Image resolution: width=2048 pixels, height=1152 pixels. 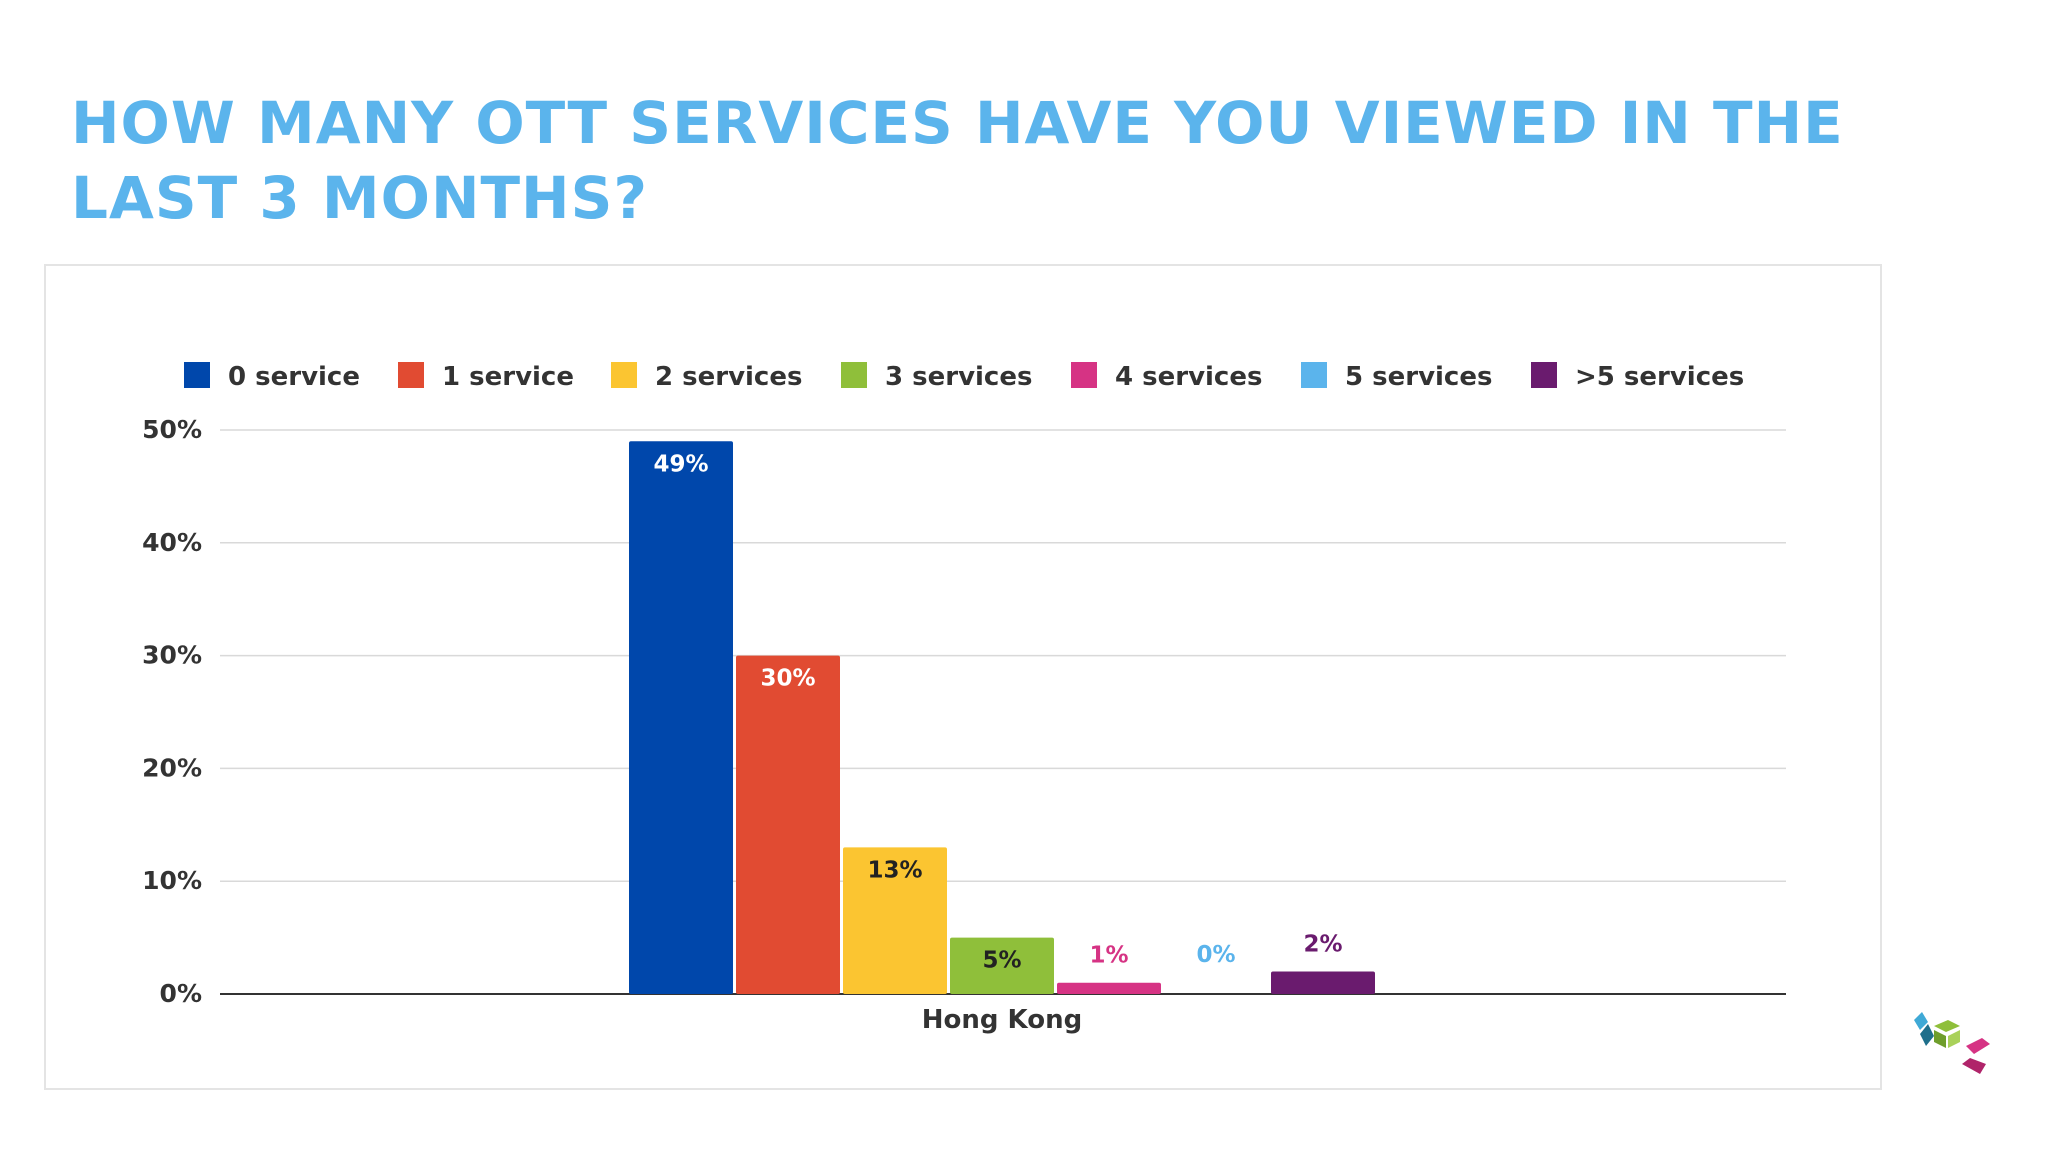 I want to click on y-axis-ticks: 0% 10% 20% 30% 40% 50%, so click(x=172, y=711).